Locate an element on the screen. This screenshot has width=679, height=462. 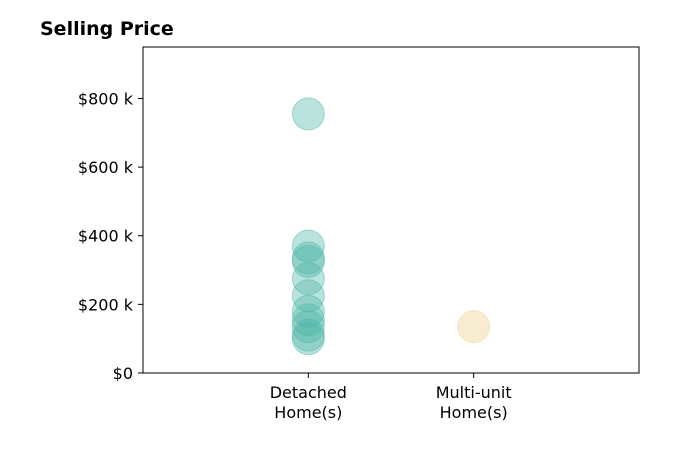
y-tick-label: $600 k is located at coordinates (106, 167).